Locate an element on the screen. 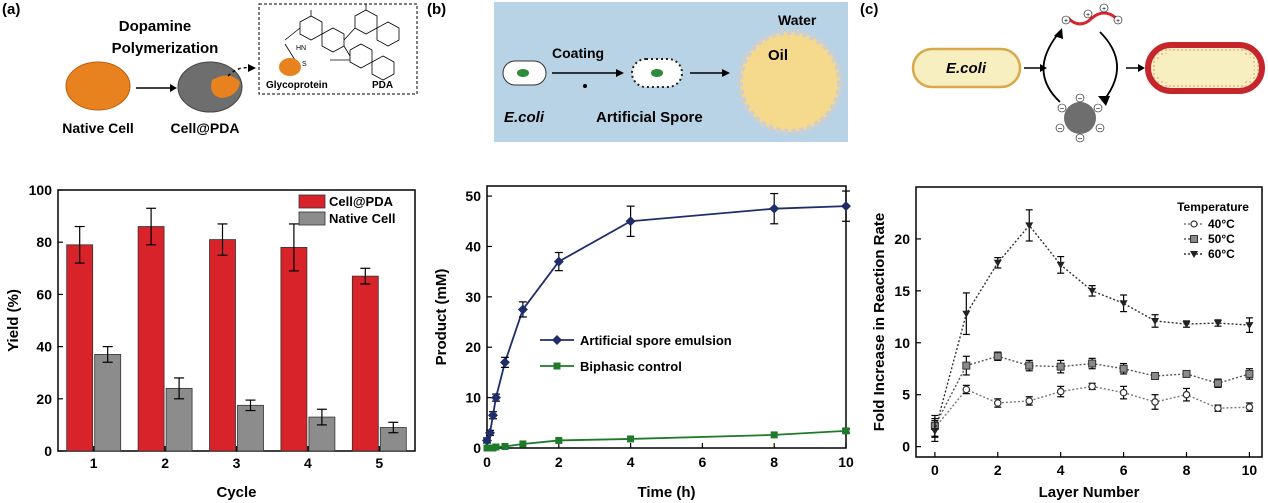 The height and width of the screenshot is (503, 1268). cycle-arrow-right is located at coordinates (1108, 66).